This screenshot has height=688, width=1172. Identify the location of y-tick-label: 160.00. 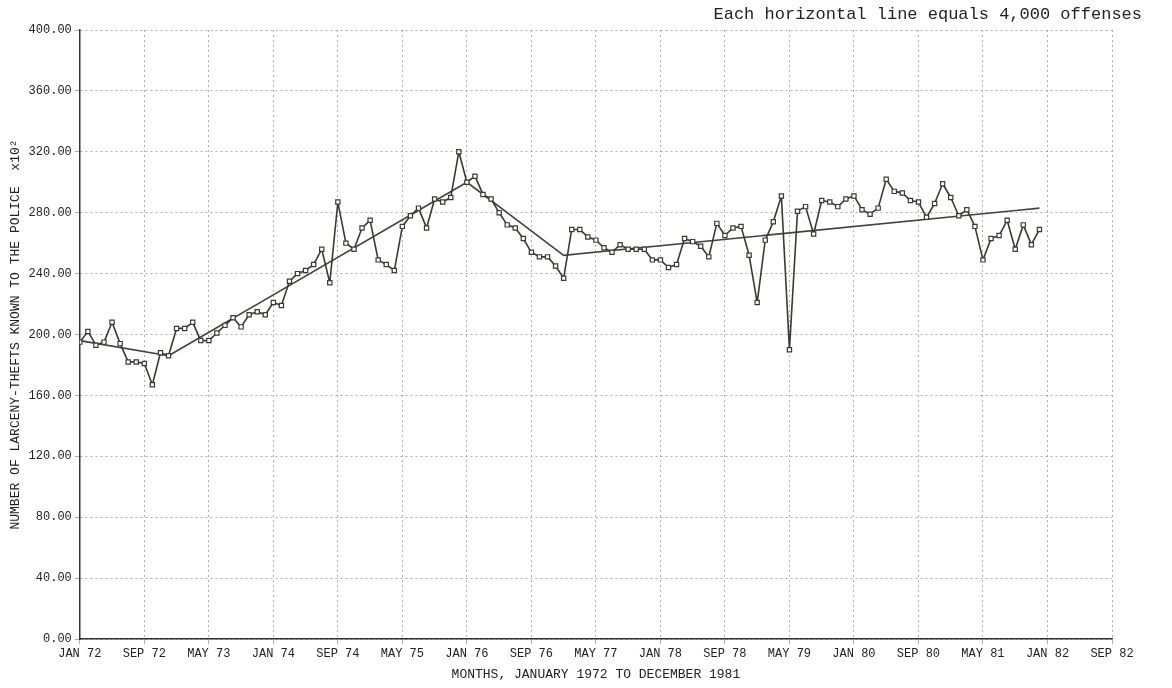
(50, 395).